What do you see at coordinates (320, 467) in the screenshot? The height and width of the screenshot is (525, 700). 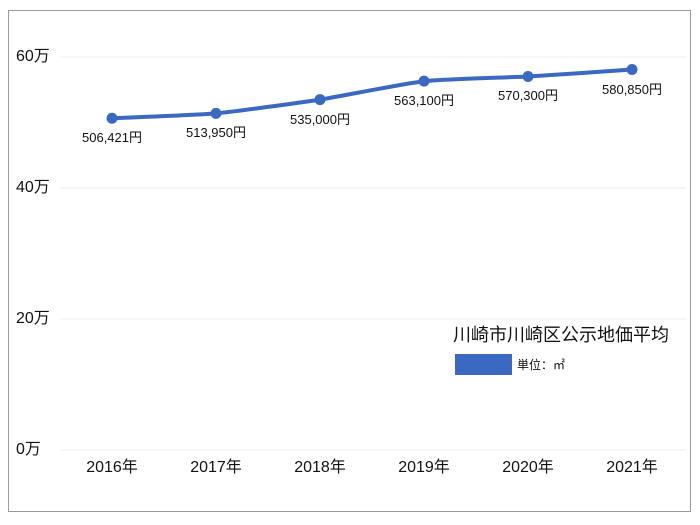 I see `x-axis-tick: 2018年` at bounding box center [320, 467].